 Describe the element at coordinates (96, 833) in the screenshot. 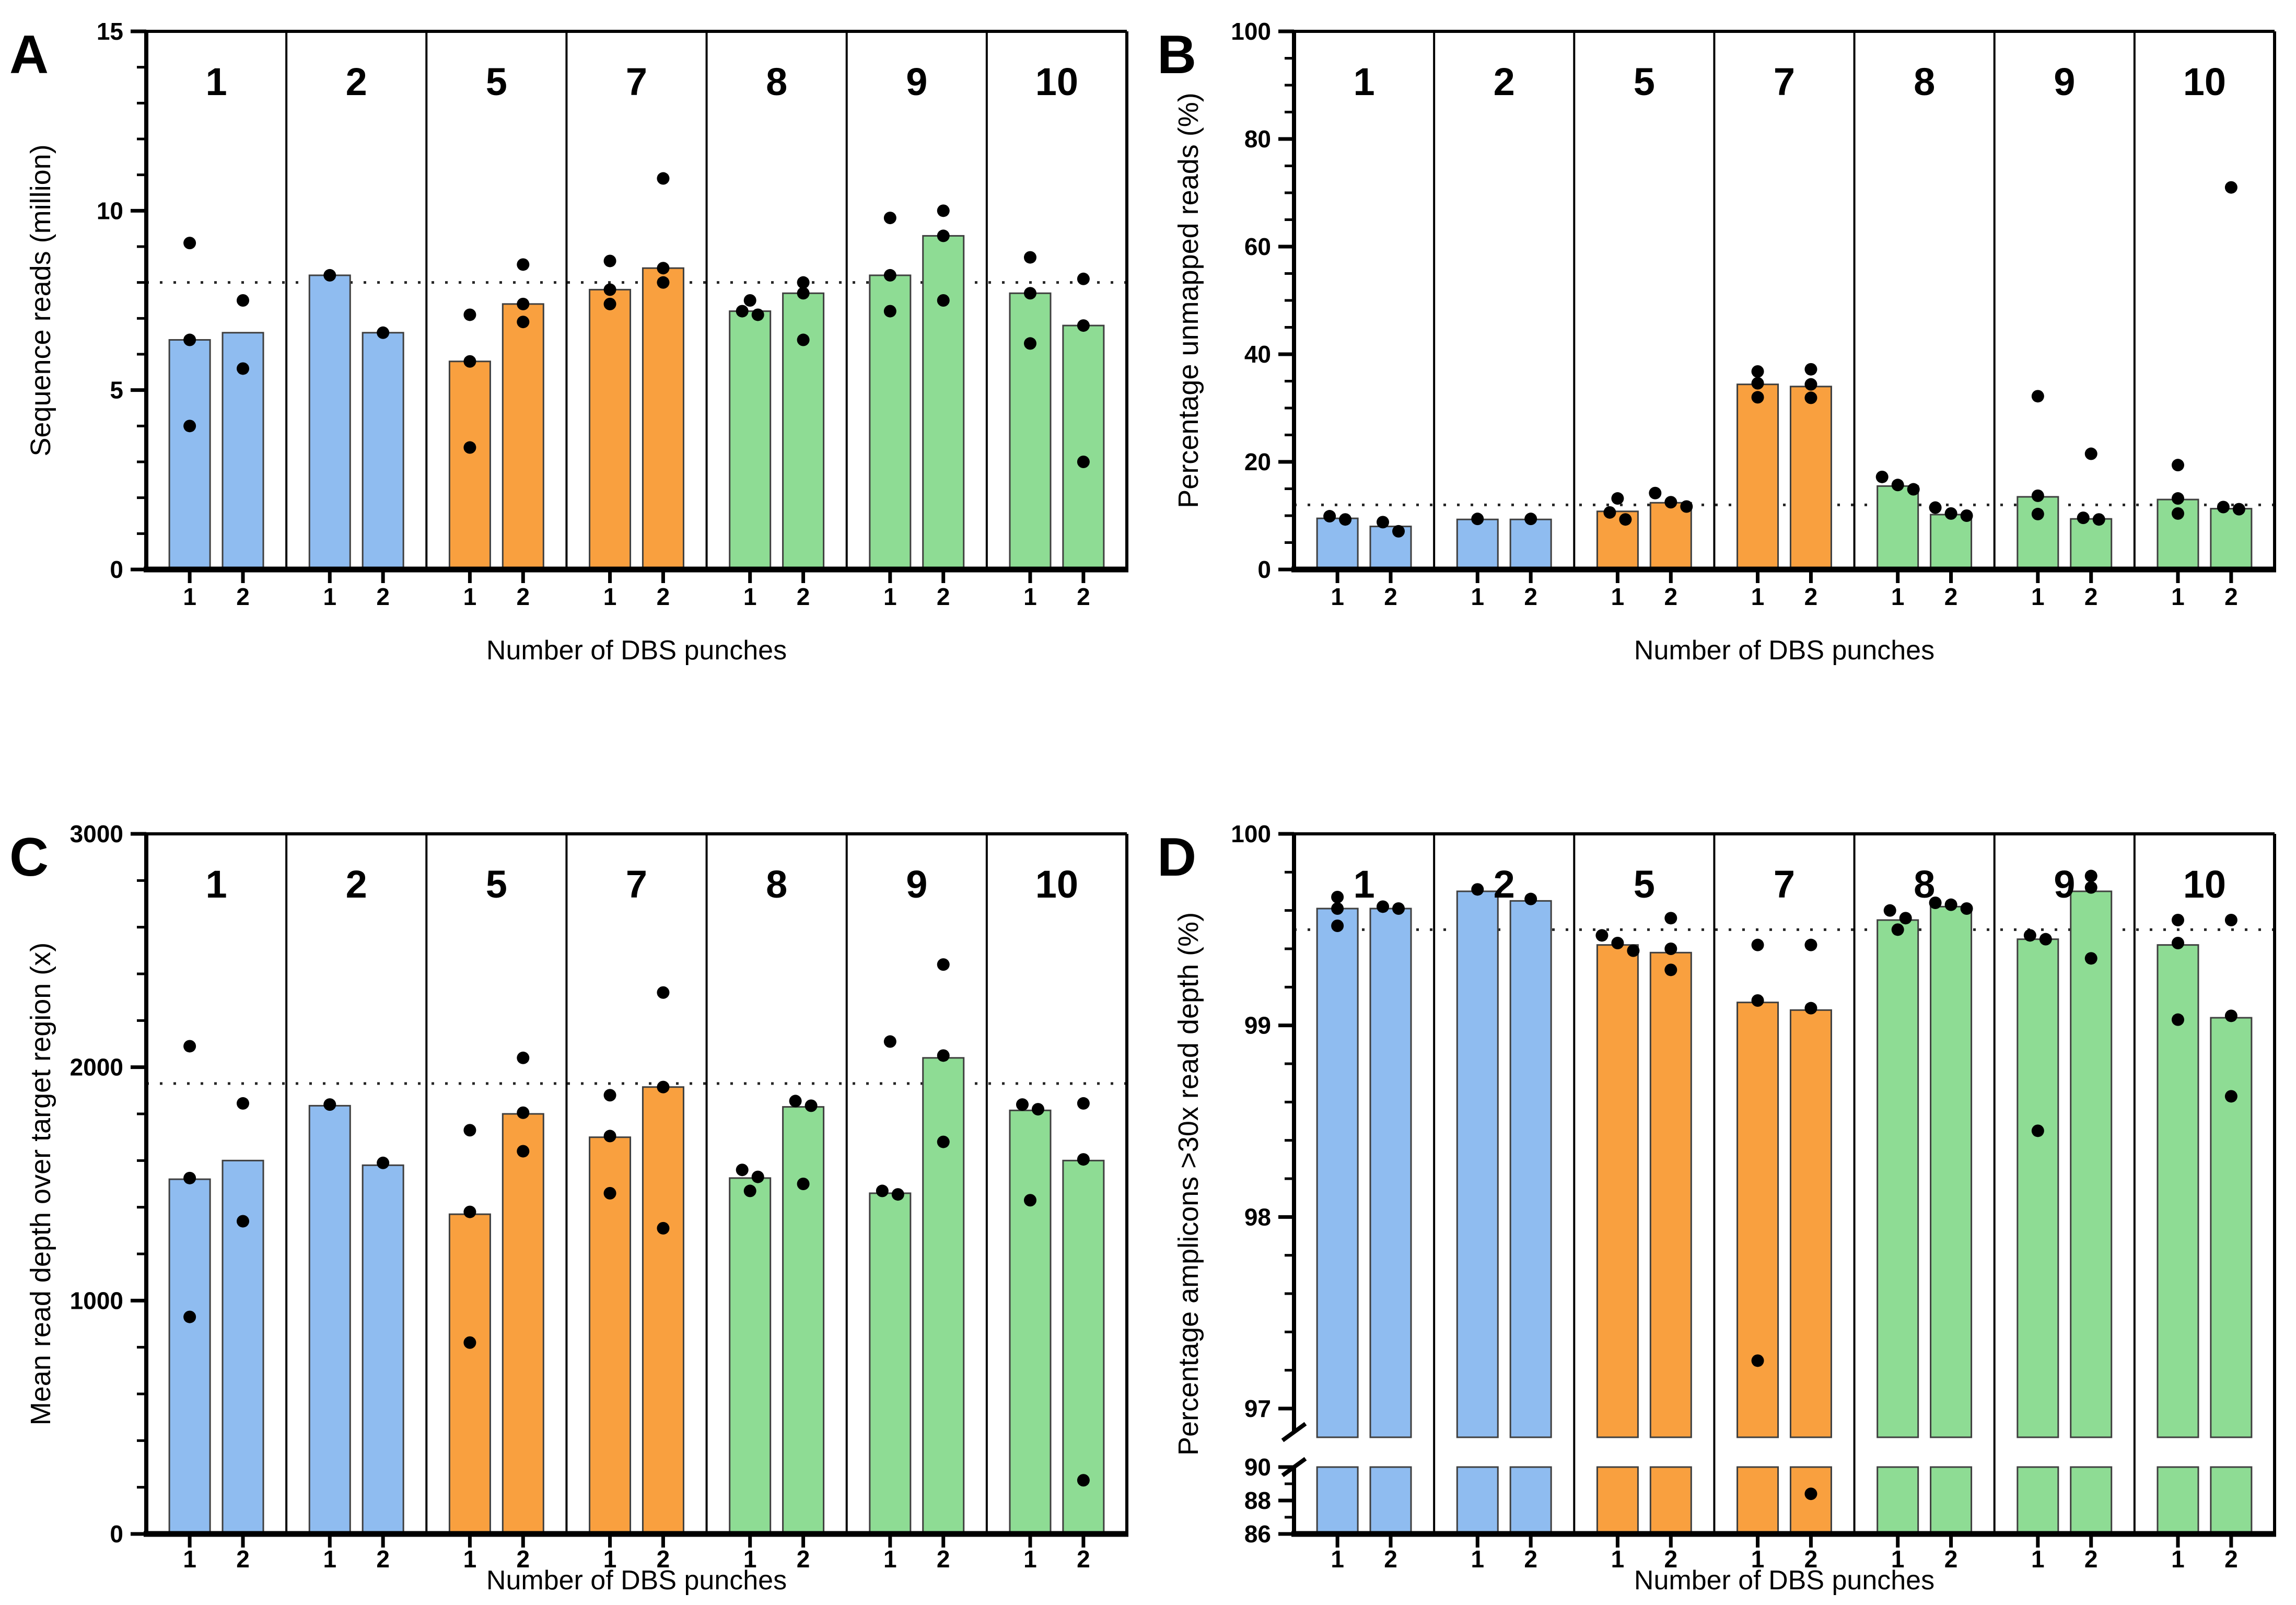

I see `y-tick-label: 3000` at that location.